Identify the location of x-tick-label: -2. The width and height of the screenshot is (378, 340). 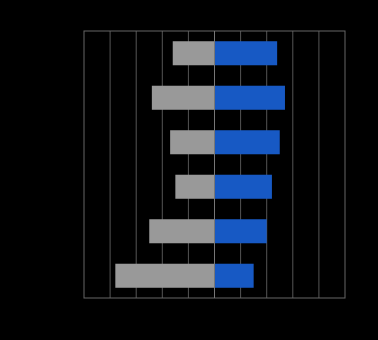
(162, 310).